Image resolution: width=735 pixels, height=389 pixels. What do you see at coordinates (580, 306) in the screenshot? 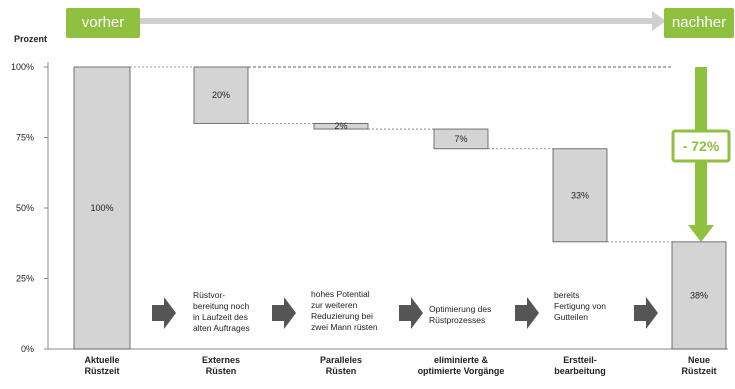
I see `annotation-text: bereits Fertigung von Gutteilen` at bounding box center [580, 306].